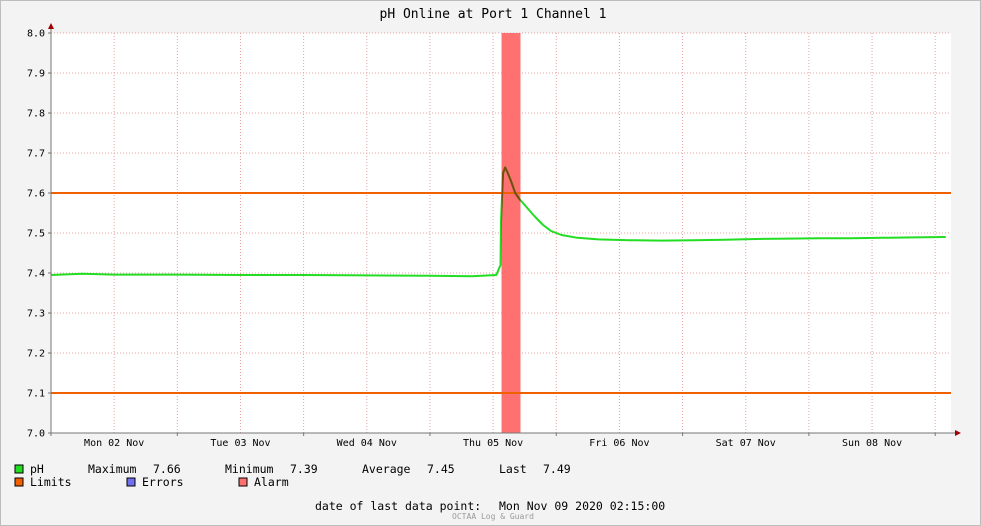  I want to click on legend-swatch-limits, so click(19, 482).